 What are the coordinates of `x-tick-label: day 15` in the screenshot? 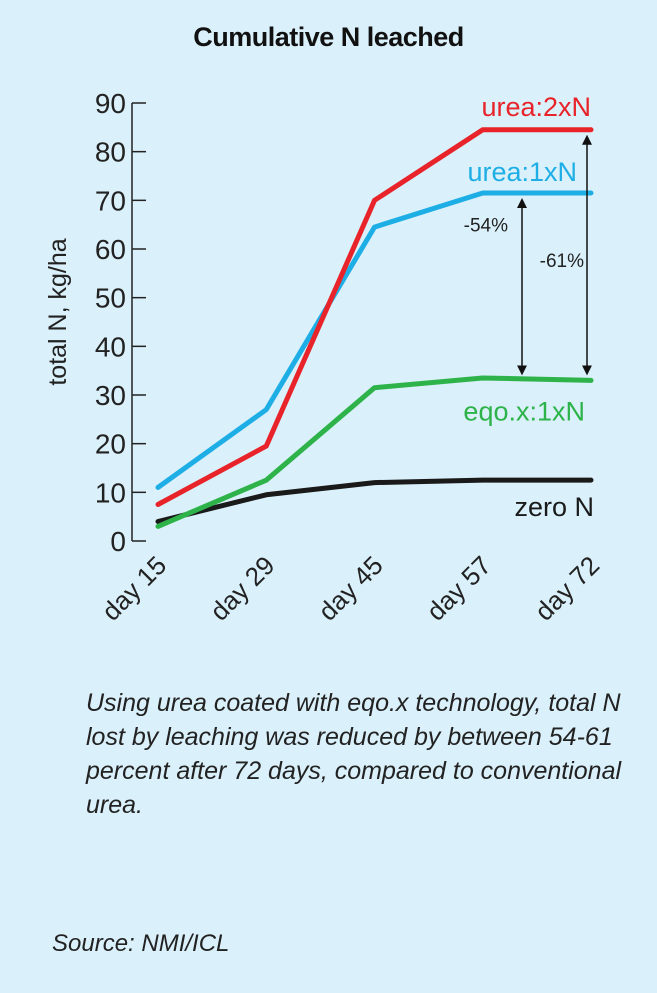 It's located at (134, 588).